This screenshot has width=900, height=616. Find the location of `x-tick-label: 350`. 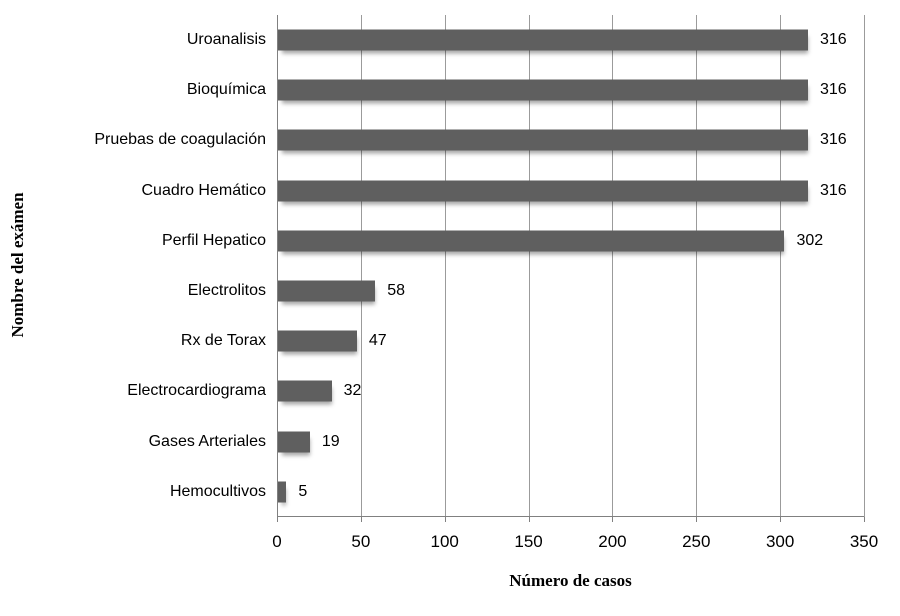

x-tick-label: 350 is located at coordinates (864, 541).